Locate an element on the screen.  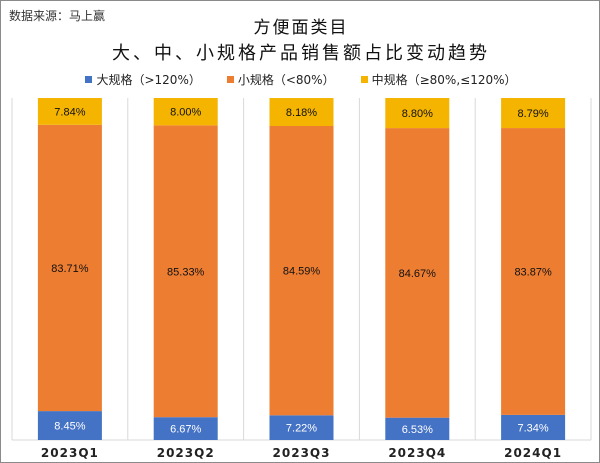
data-label: 6.53% is located at coordinates (417, 430).